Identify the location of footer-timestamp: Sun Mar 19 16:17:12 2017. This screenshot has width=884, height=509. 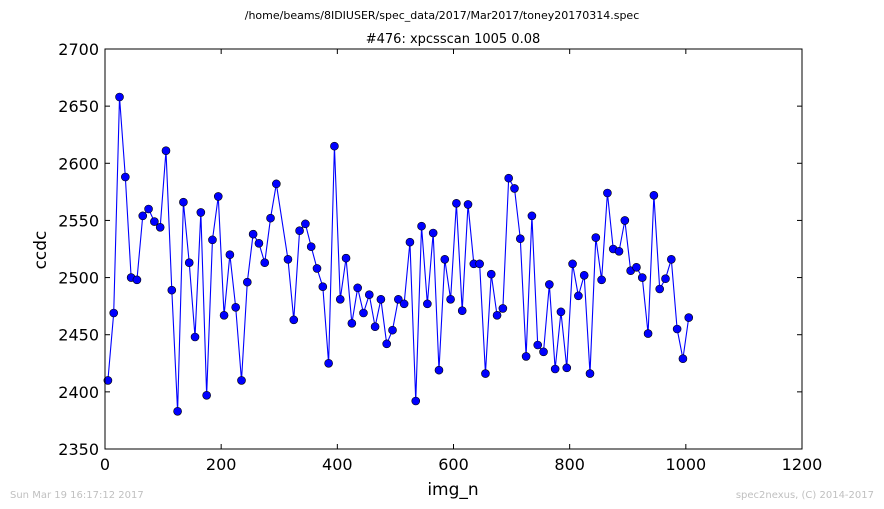
(77, 495).